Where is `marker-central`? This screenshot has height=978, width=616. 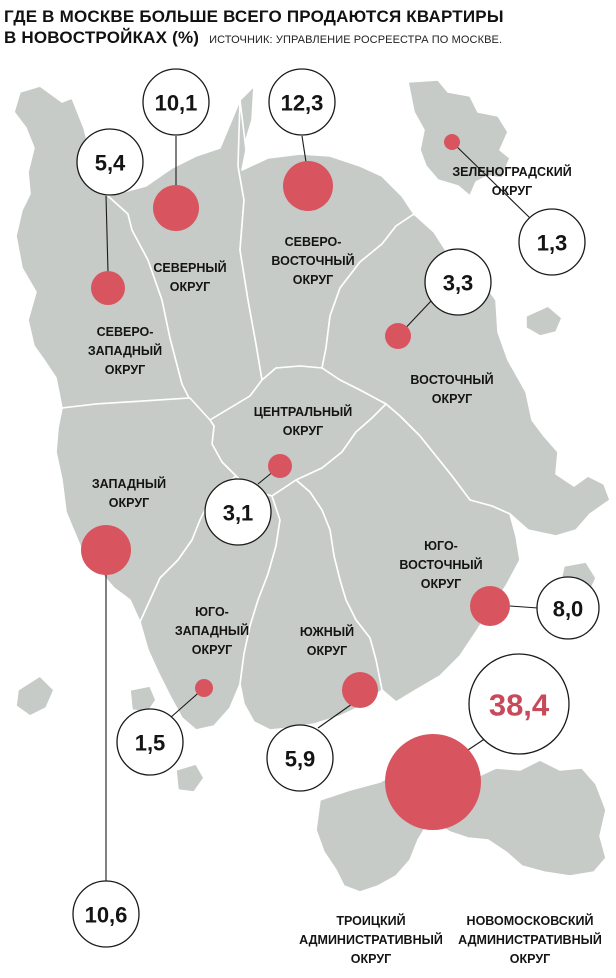
marker-central is located at coordinates (280, 466).